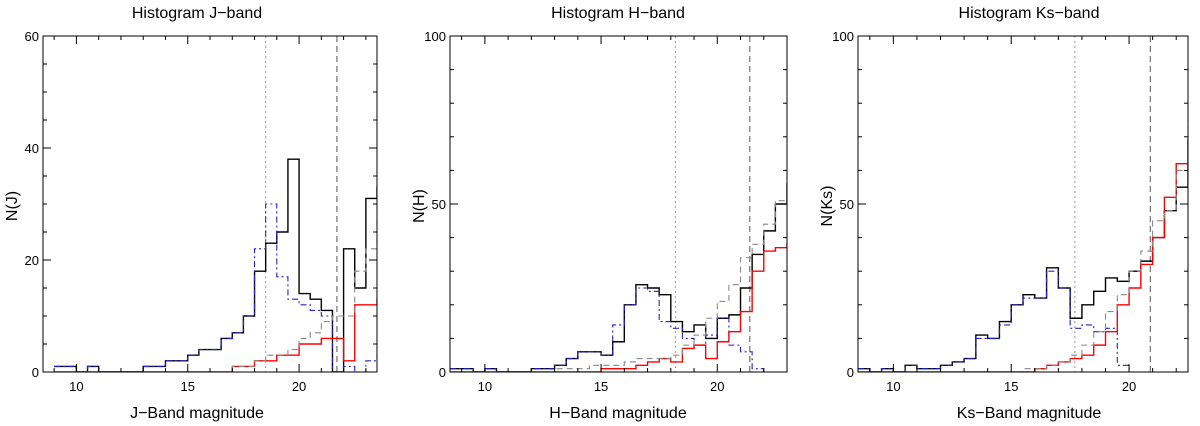 The width and height of the screenshot is (1200, 426). I want to click on x-axis-label: Ks−Band magnitude, so click(1029, 413).